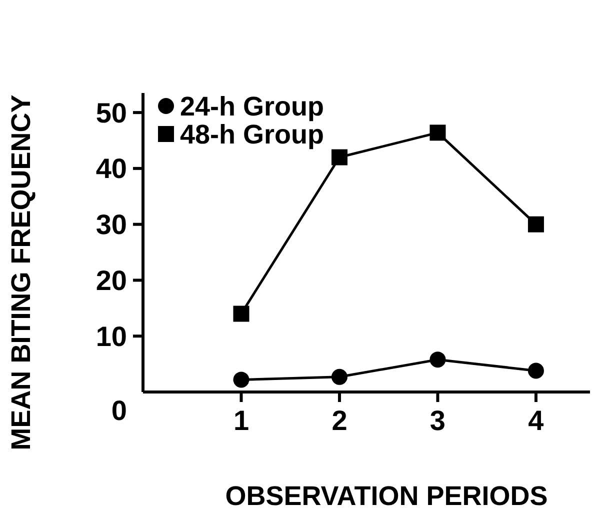  What do you see at coordinates (536, 420) in the screenshot?
I see `x-tick-label: 4` at bounding box center [536, 420].